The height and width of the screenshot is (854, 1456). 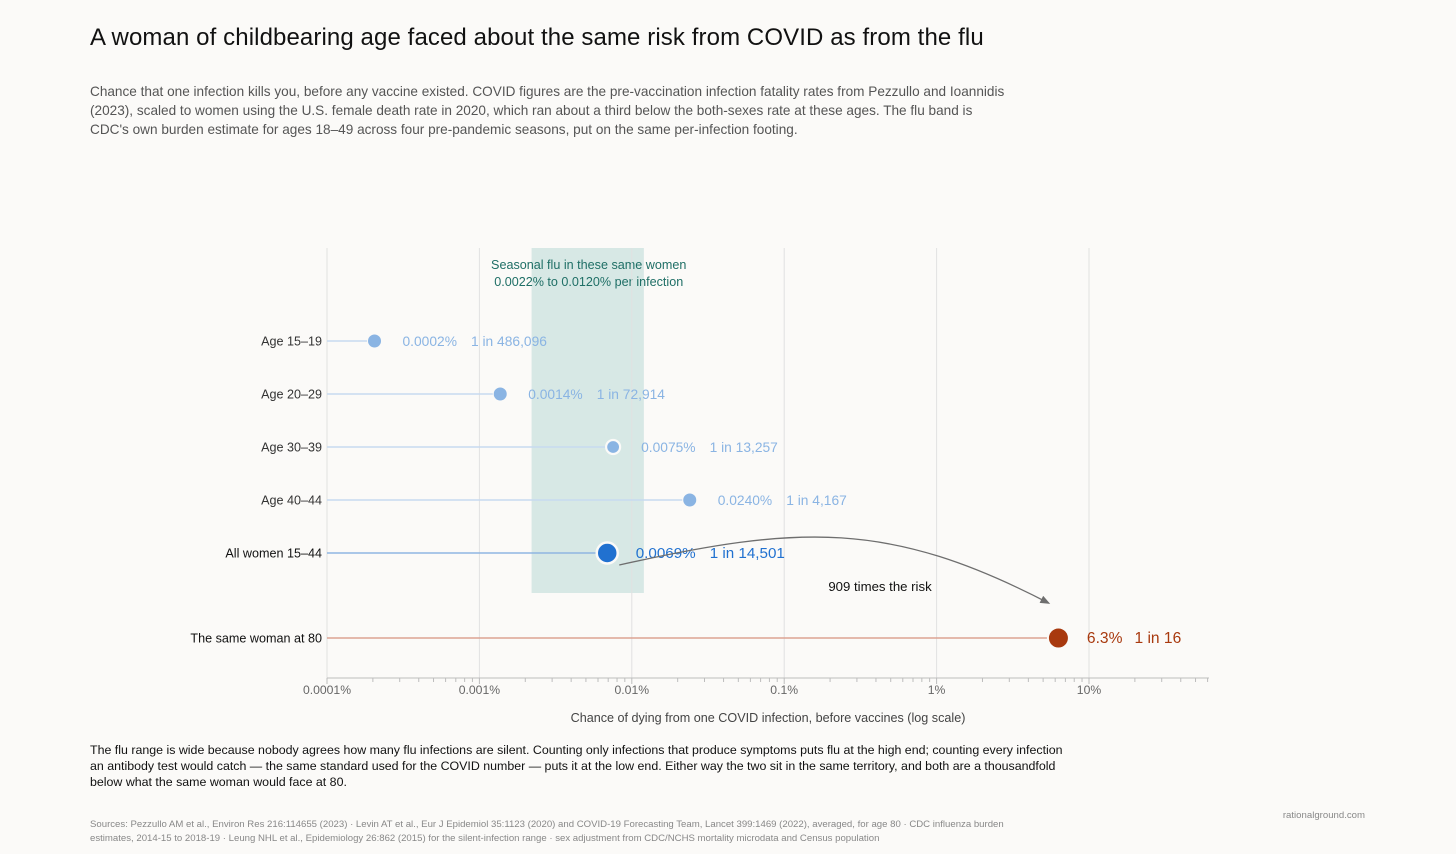 What do you see at coordinates (291, 448) in the screenshot?
I see `row-label: Age 30–39` at bounding box center [291, 448].